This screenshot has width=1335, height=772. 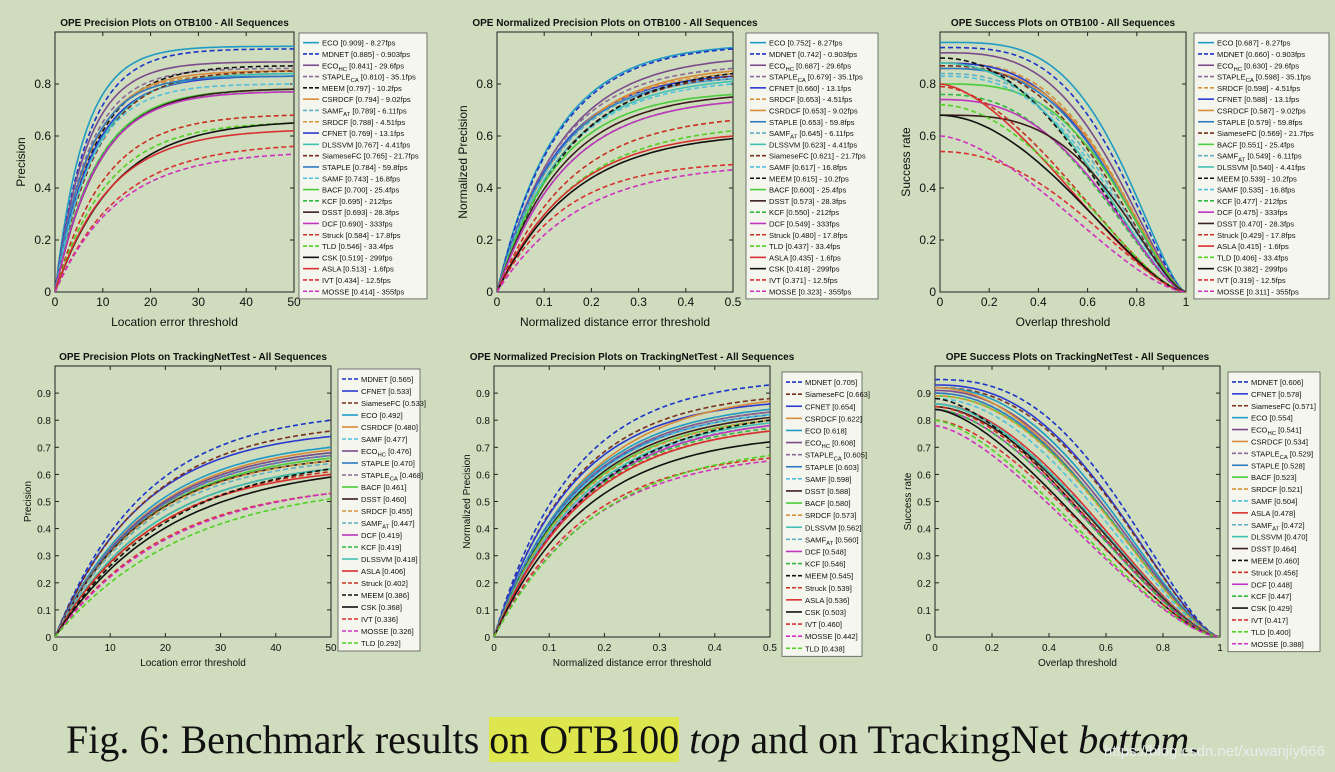 What do you see at coordinates (770, 648) in the screenshot?
I see `x-tick-label: 0.5` at bounding box center [770, 648].